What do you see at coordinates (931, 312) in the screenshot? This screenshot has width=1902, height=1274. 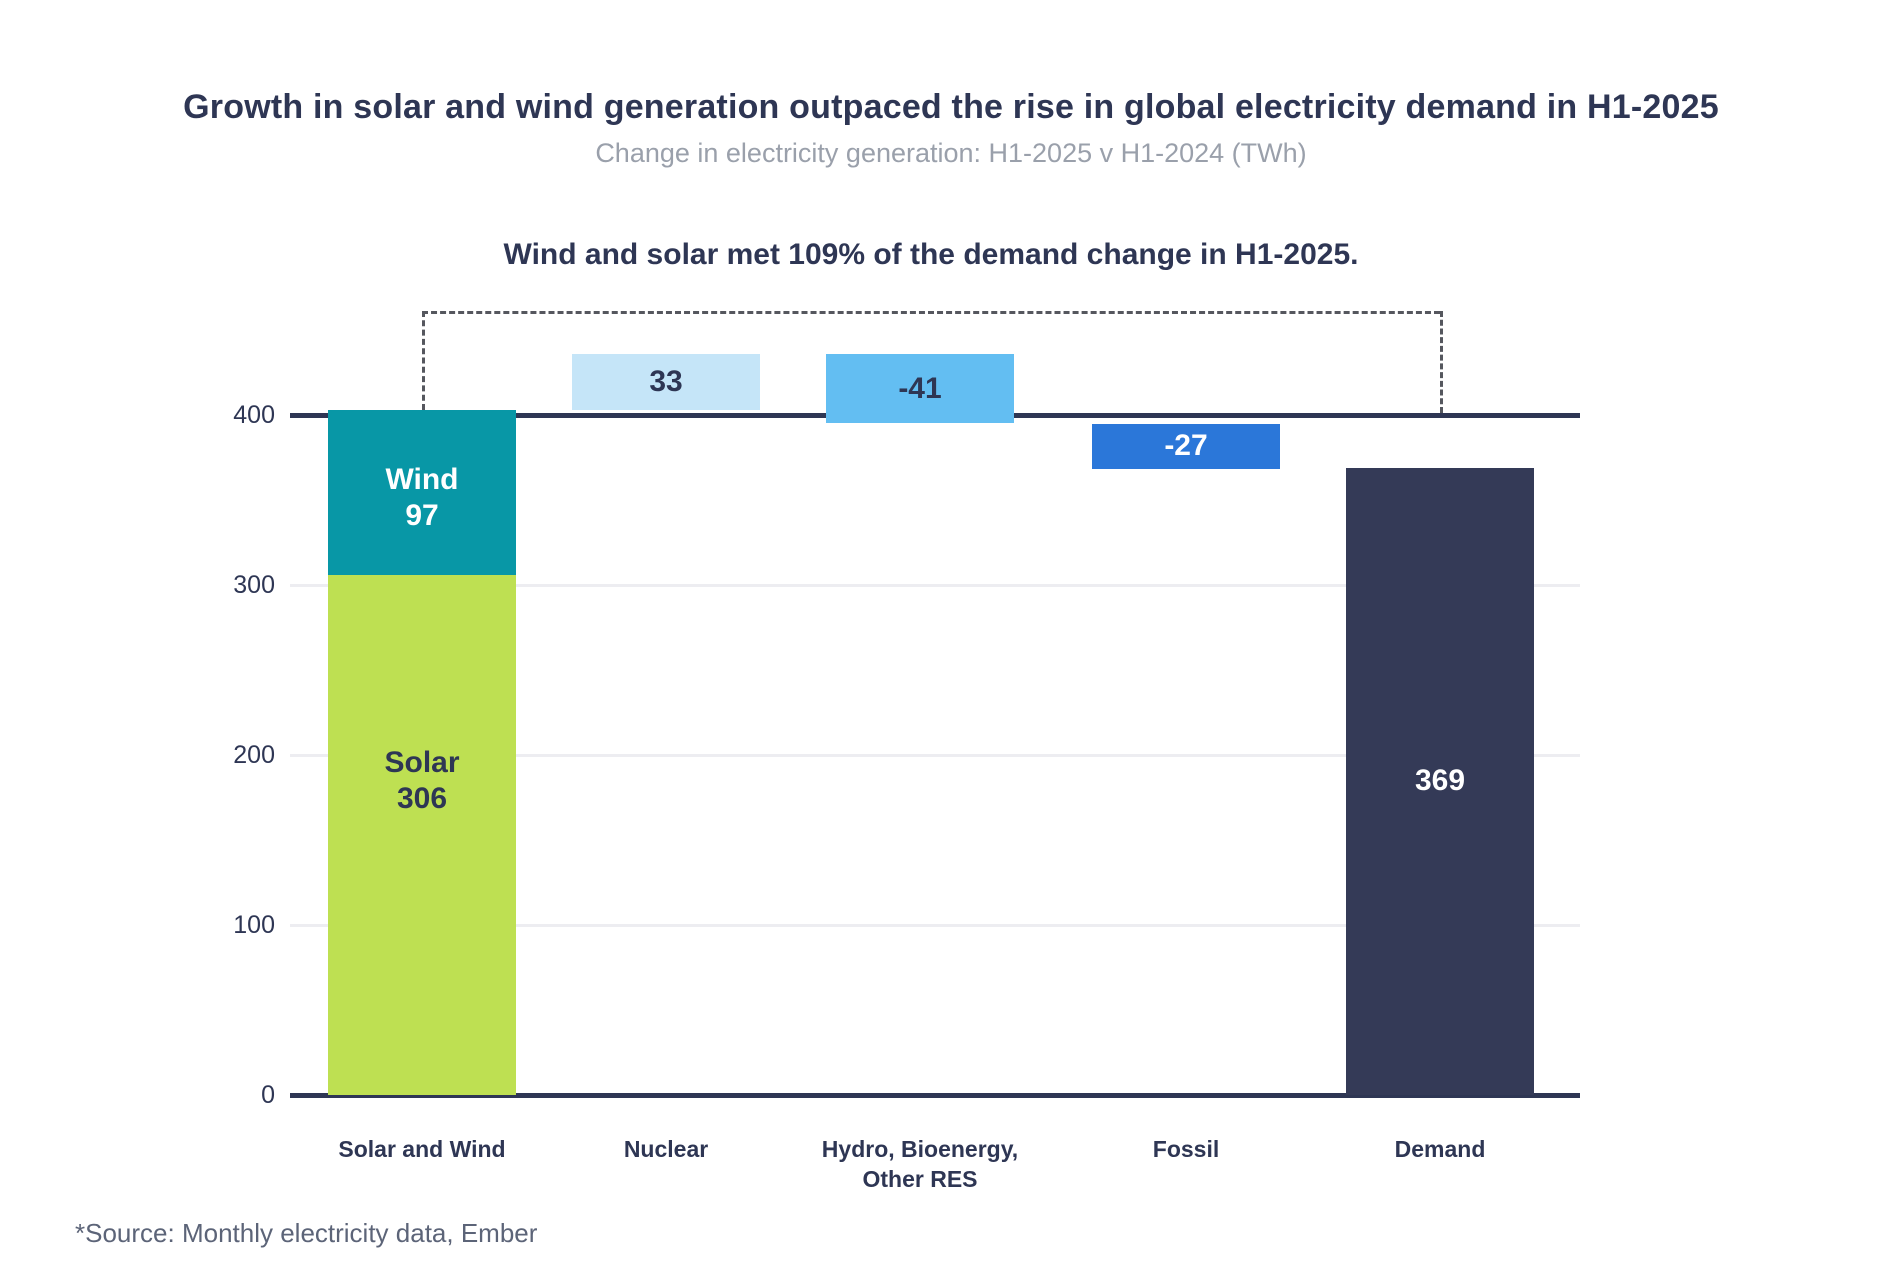 I see `bracket-dash-top` at bounding box center [931, 312].